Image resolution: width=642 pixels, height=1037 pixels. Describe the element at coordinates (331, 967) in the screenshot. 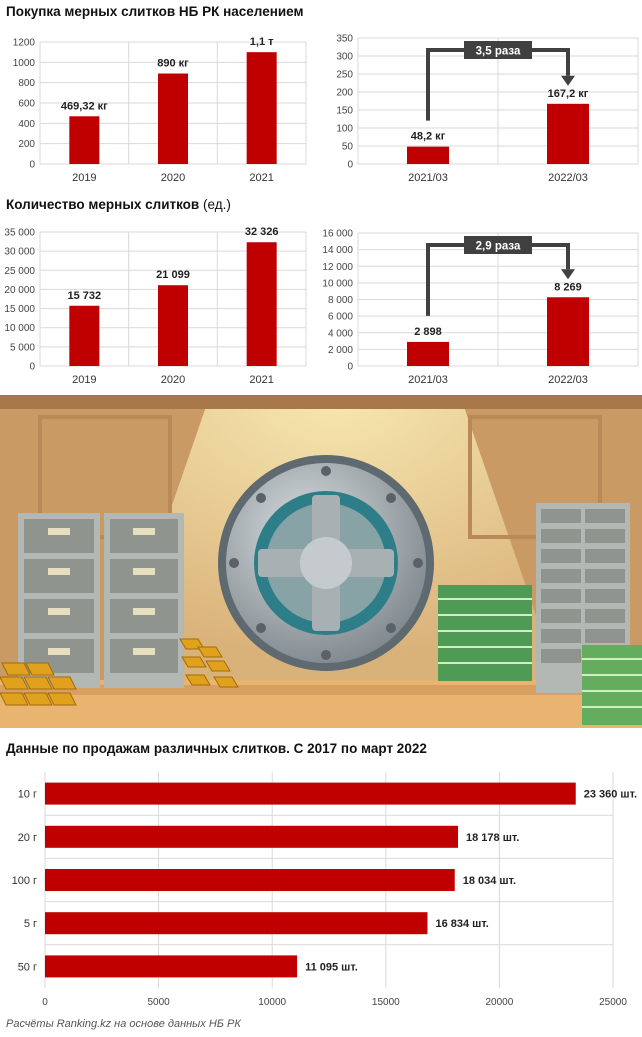

I see `data-label: 11 095 шт.` at that location.